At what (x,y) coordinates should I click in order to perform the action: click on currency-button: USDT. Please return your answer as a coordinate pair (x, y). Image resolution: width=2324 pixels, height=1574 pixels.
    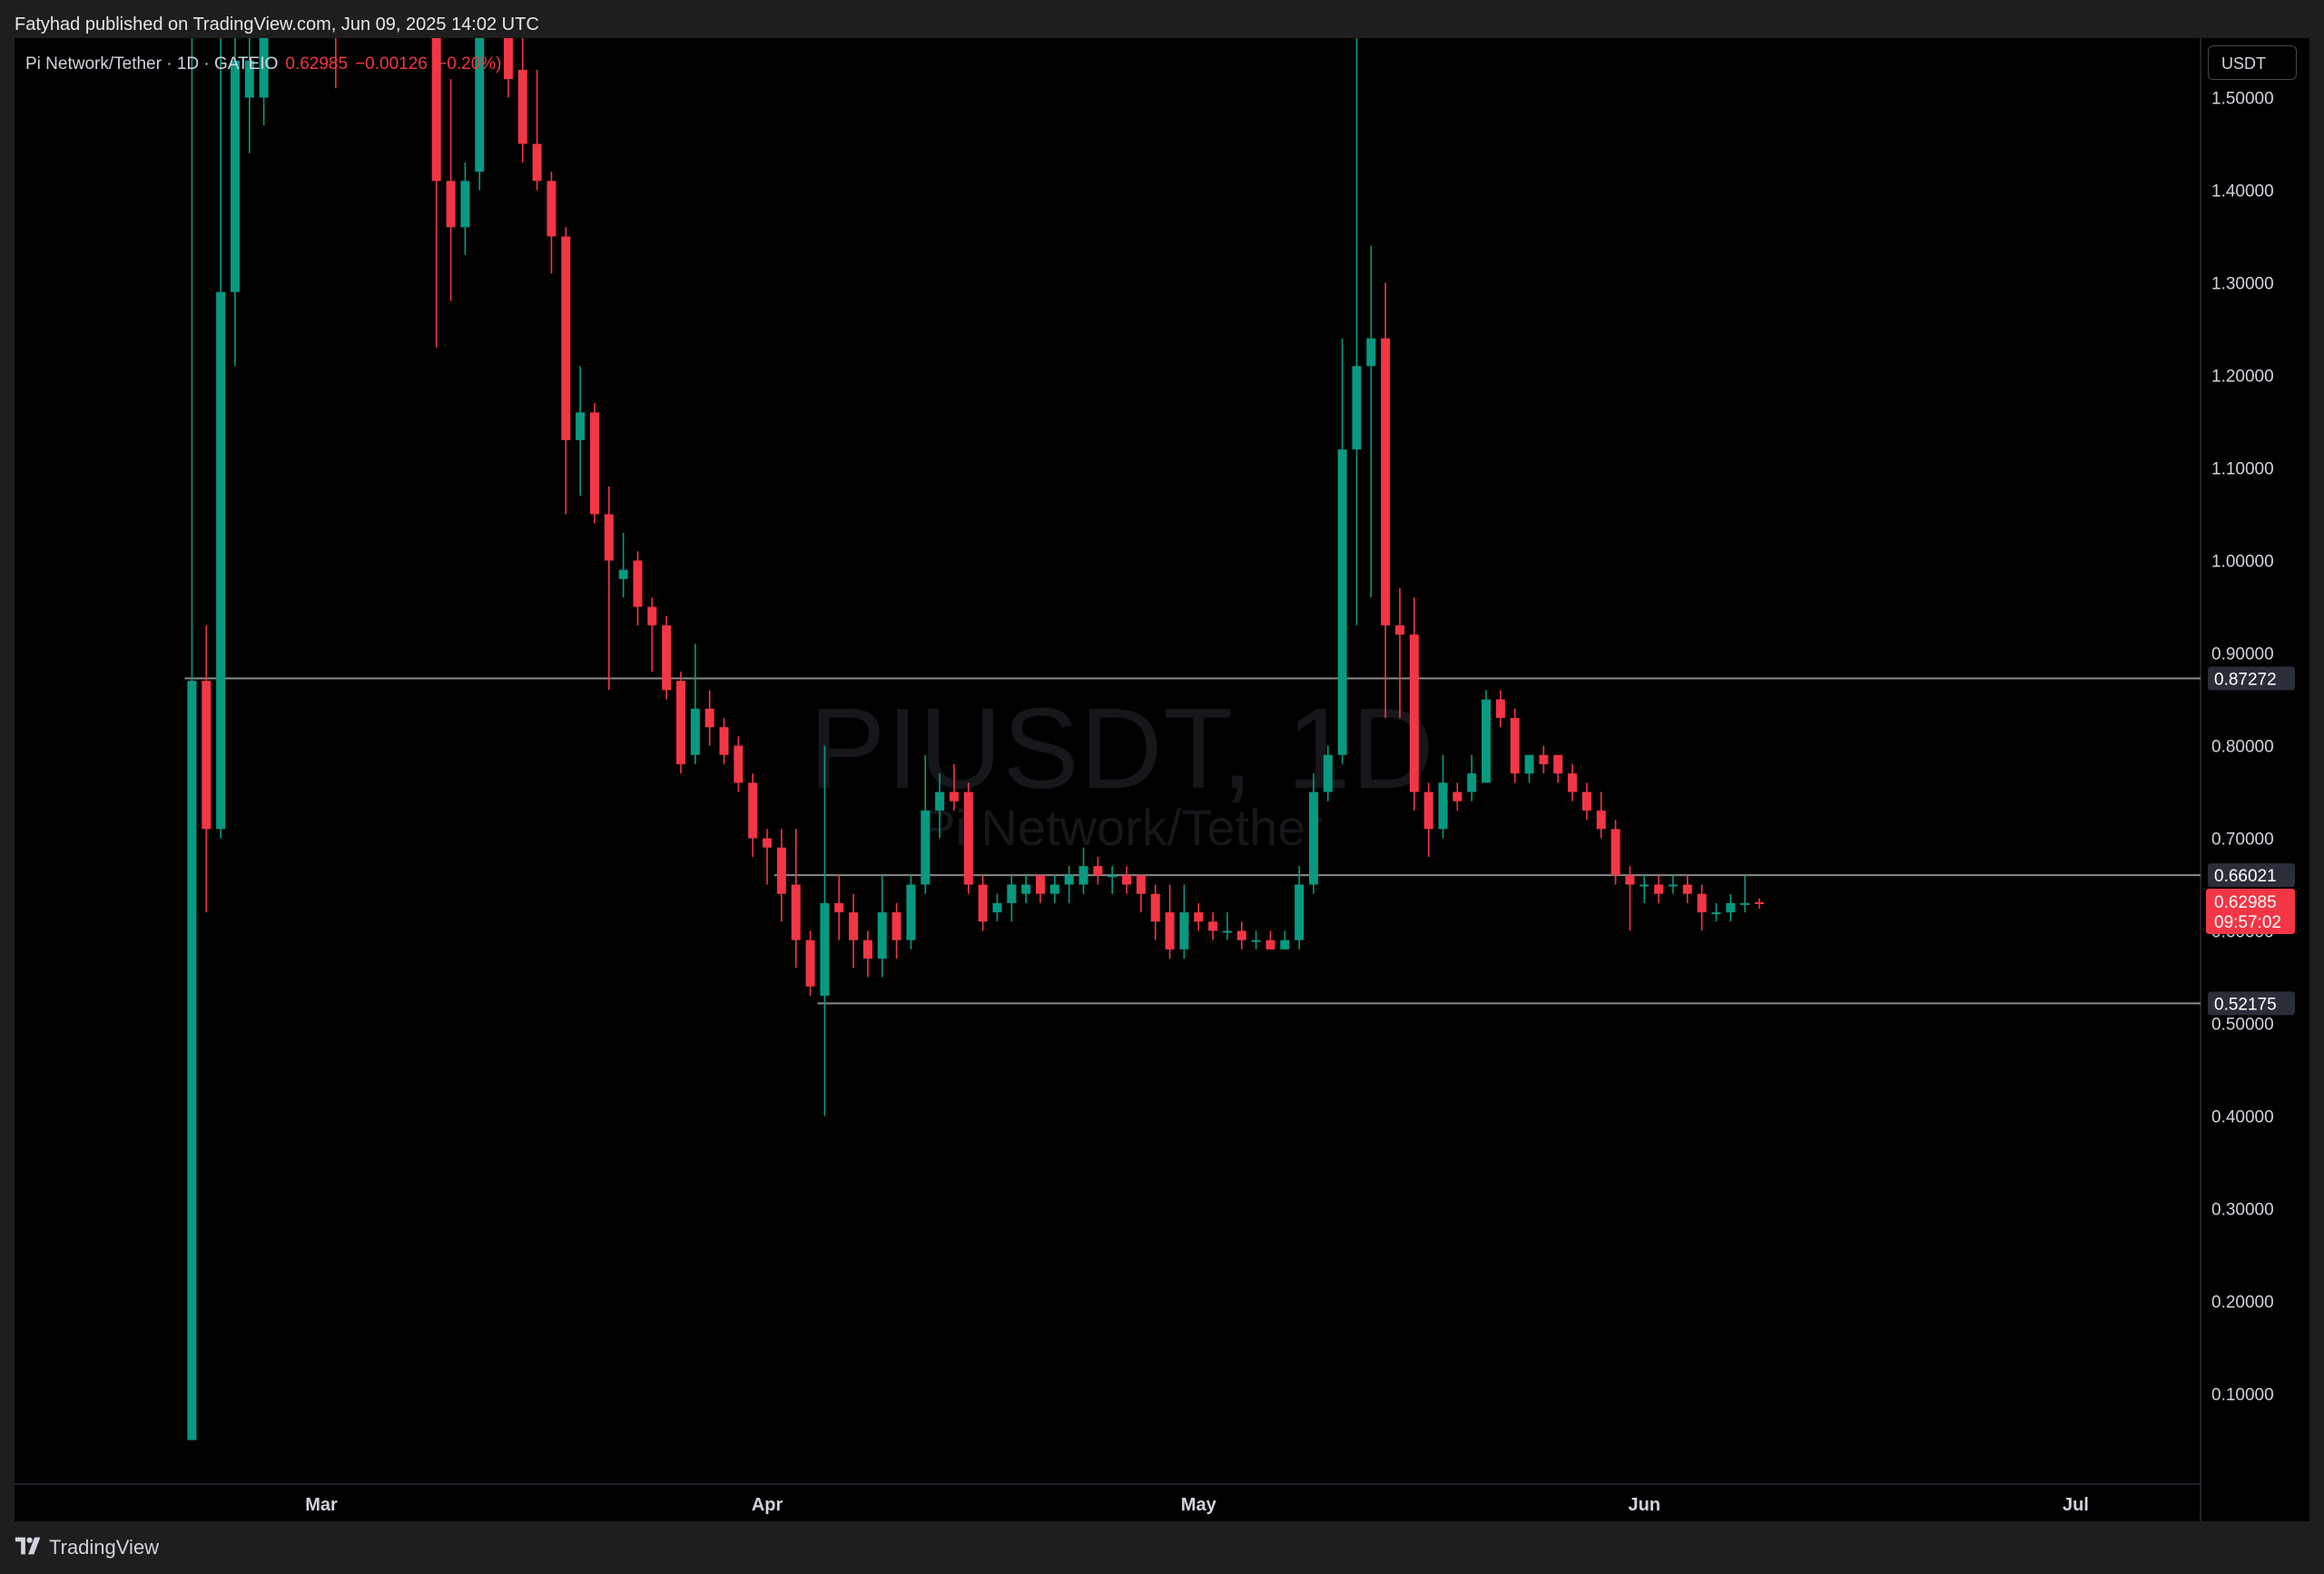
    Looking at the image, I should click on (2252, 62).